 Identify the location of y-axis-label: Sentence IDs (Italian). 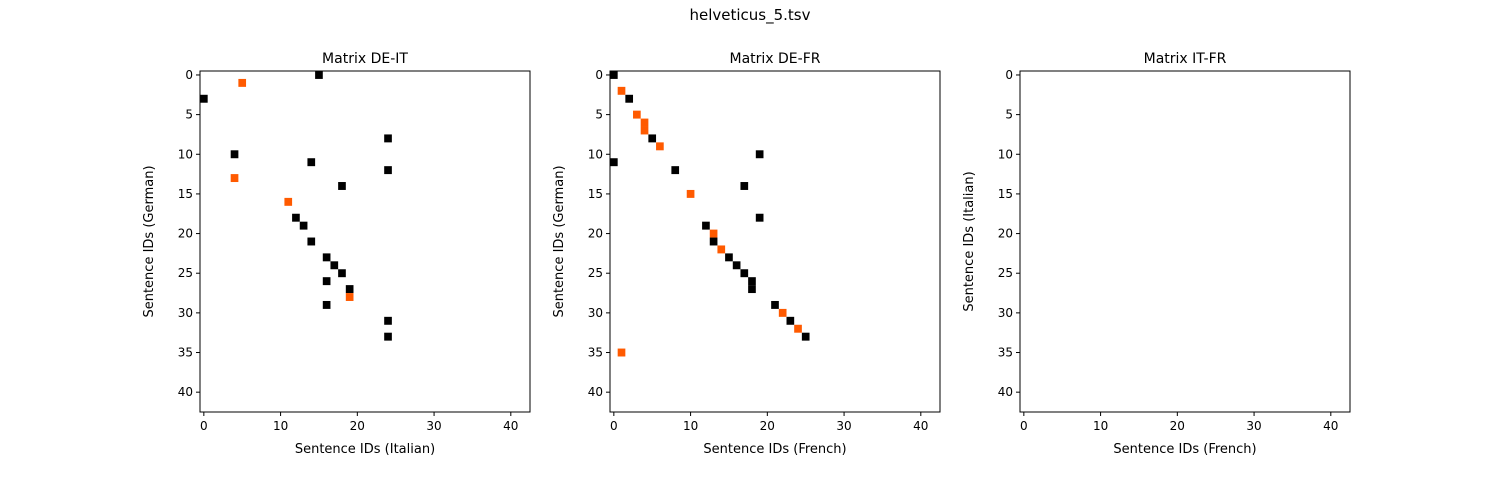
(969, 241).